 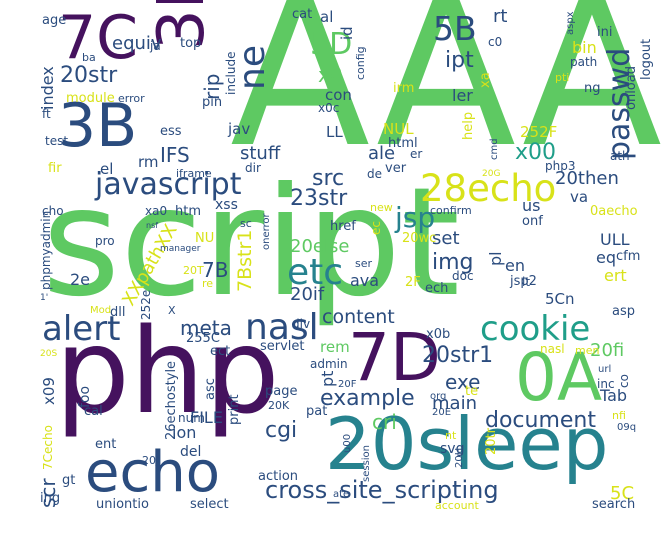 I want to click on cloud-word: module, so click(x=90, y=98).